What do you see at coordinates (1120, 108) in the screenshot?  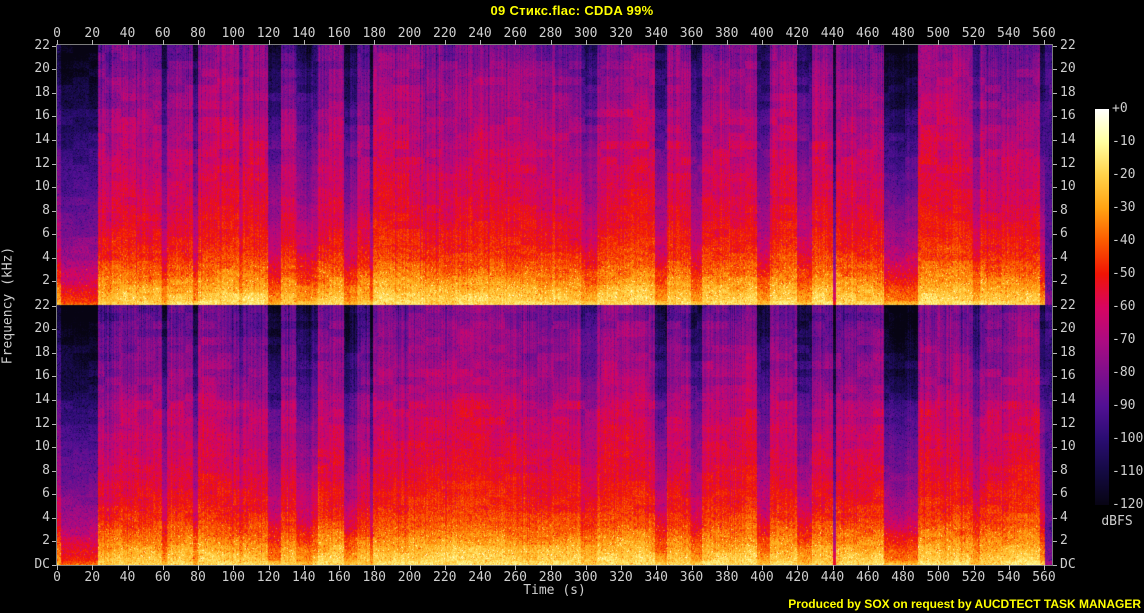 I see `colorbar-tick-label: +0` at bounding box center [1120, 108].